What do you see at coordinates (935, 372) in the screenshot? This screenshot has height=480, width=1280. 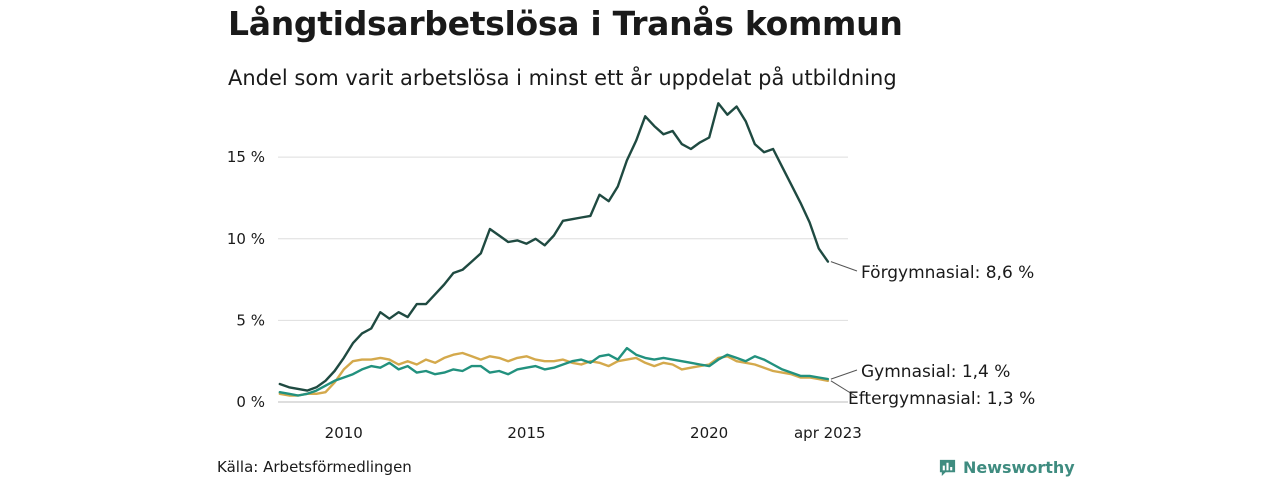 I see `series-end-label: Gymnasial: 1,4 %` at bounding box center [935, 372].